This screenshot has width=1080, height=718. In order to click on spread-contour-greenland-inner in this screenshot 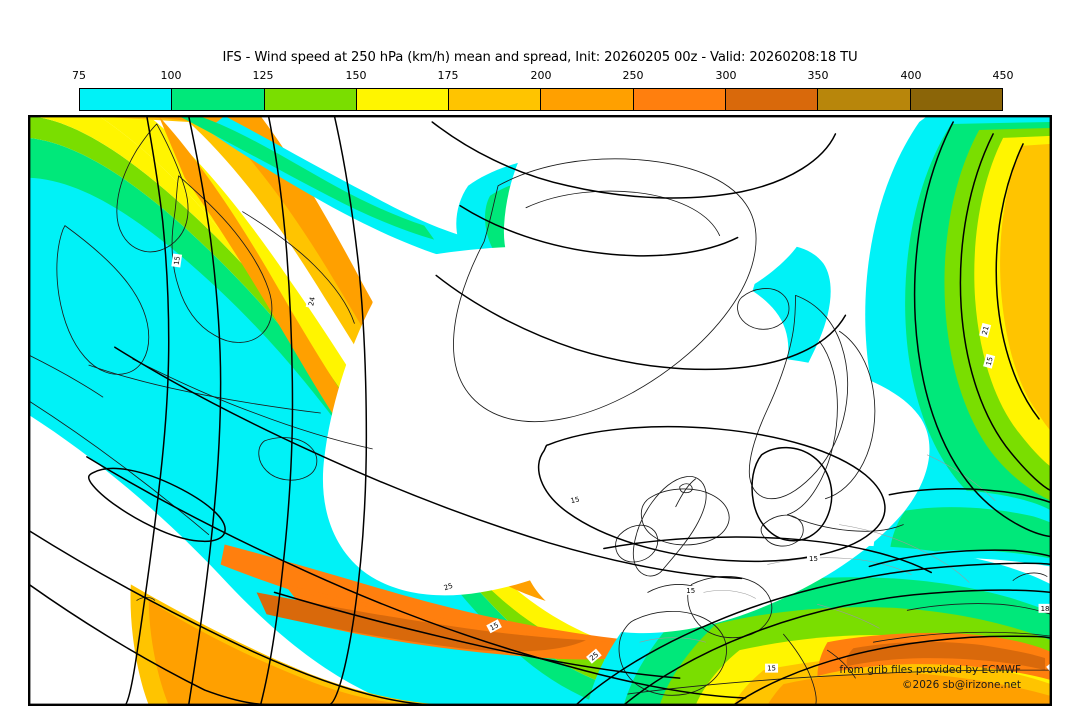, I will do `click(599, 230)`.